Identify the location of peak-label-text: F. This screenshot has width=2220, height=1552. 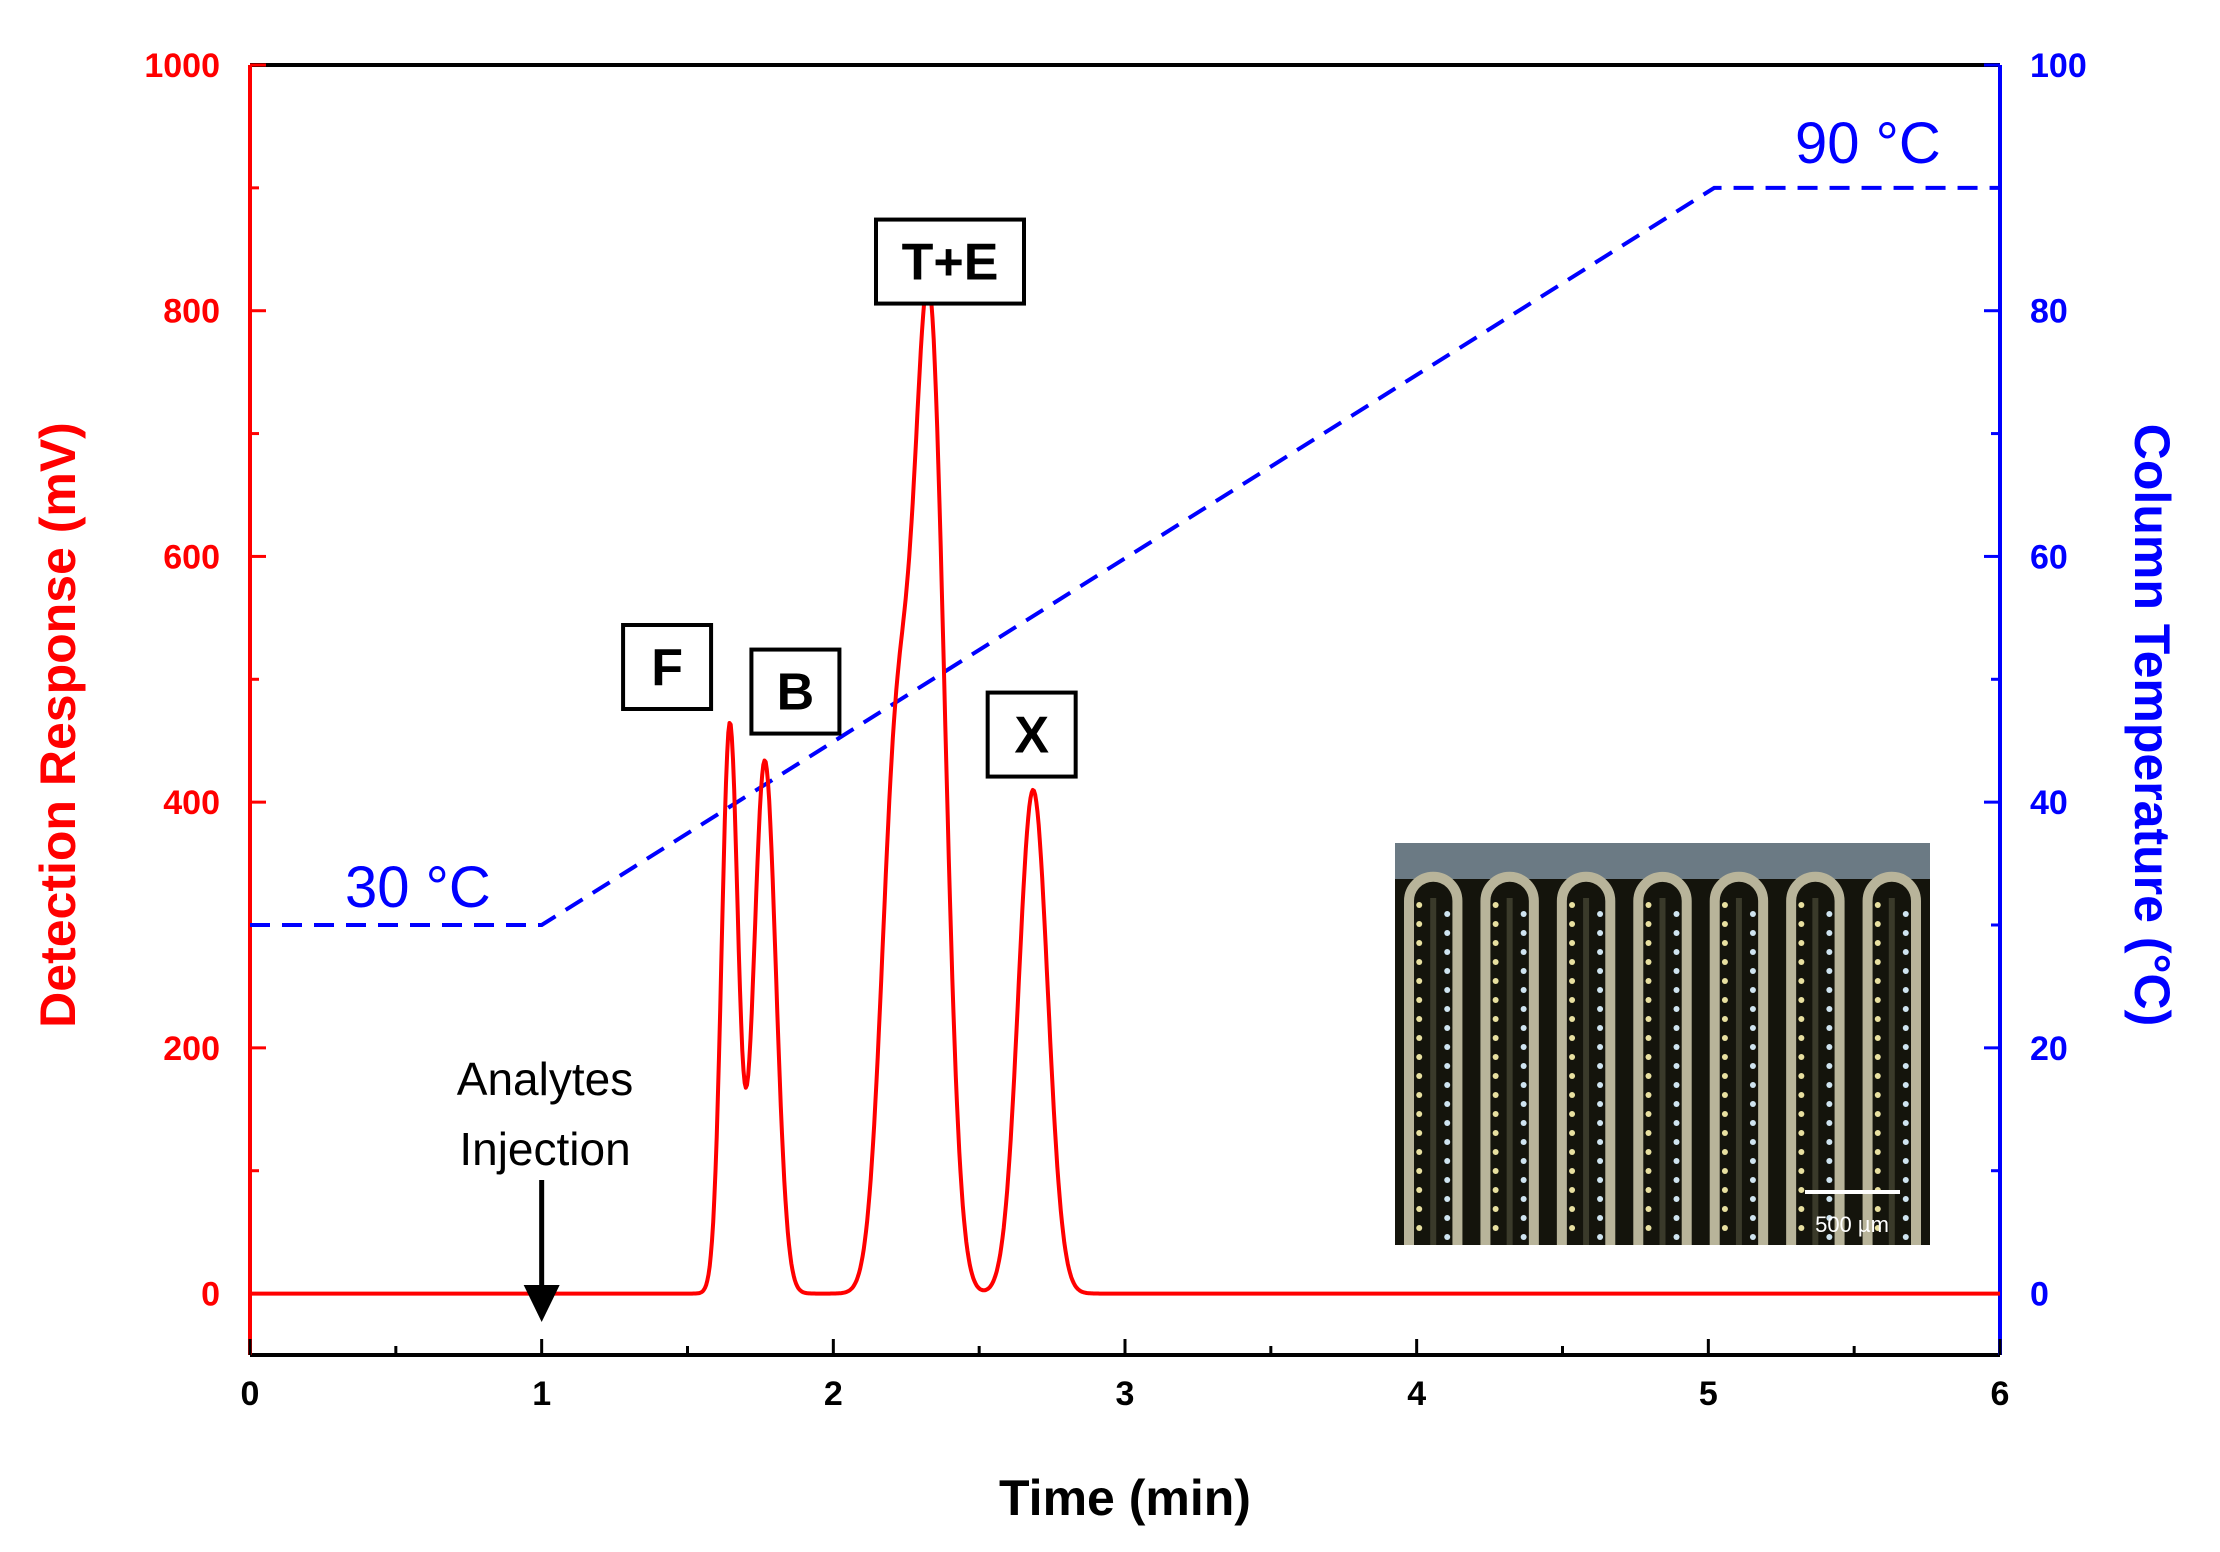
(667, 668).